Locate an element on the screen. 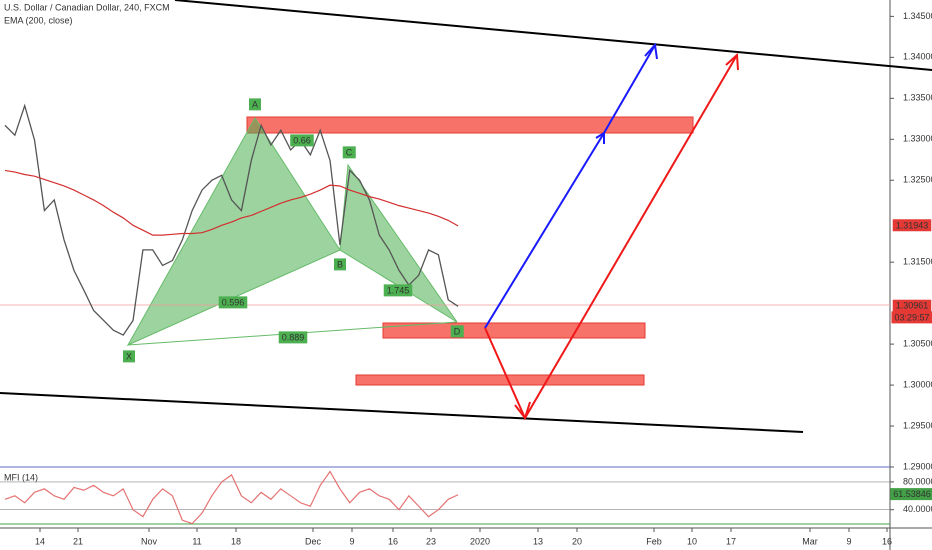 This screenshot has width=932, height=550. x-tick-label: Nov is located at coordinates (149, 541).